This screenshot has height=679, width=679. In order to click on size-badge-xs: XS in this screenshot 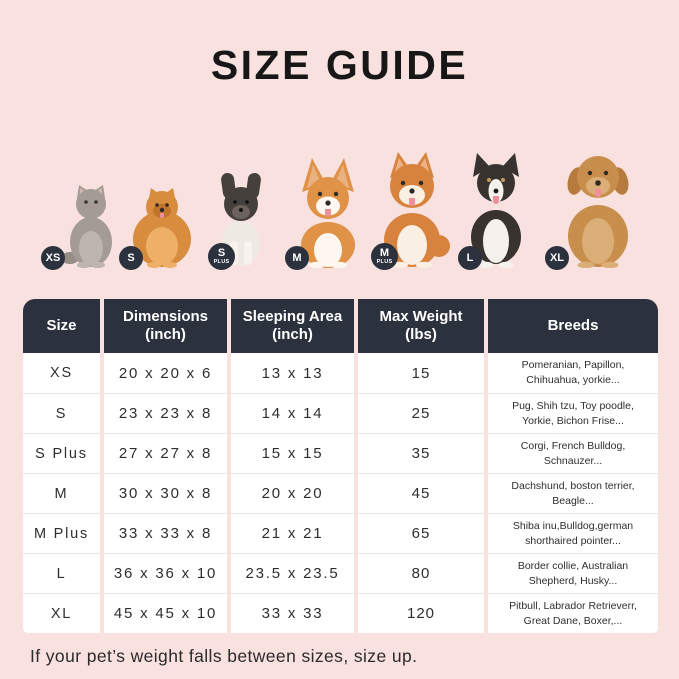, I will do `click(53, 258)`.